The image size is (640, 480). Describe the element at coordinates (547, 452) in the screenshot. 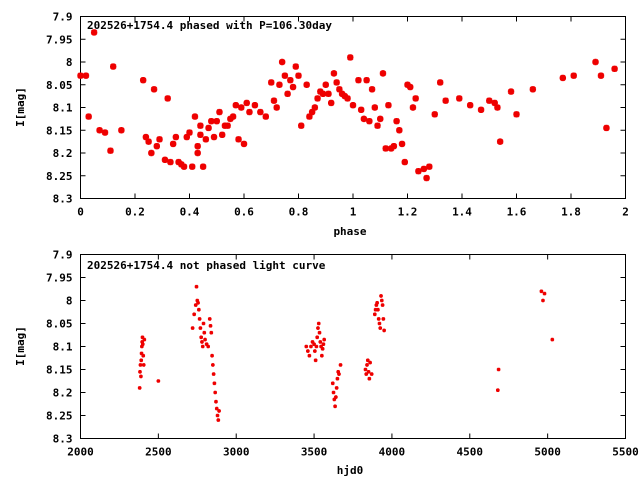

I see `x-tick-label: 5000` at that location.